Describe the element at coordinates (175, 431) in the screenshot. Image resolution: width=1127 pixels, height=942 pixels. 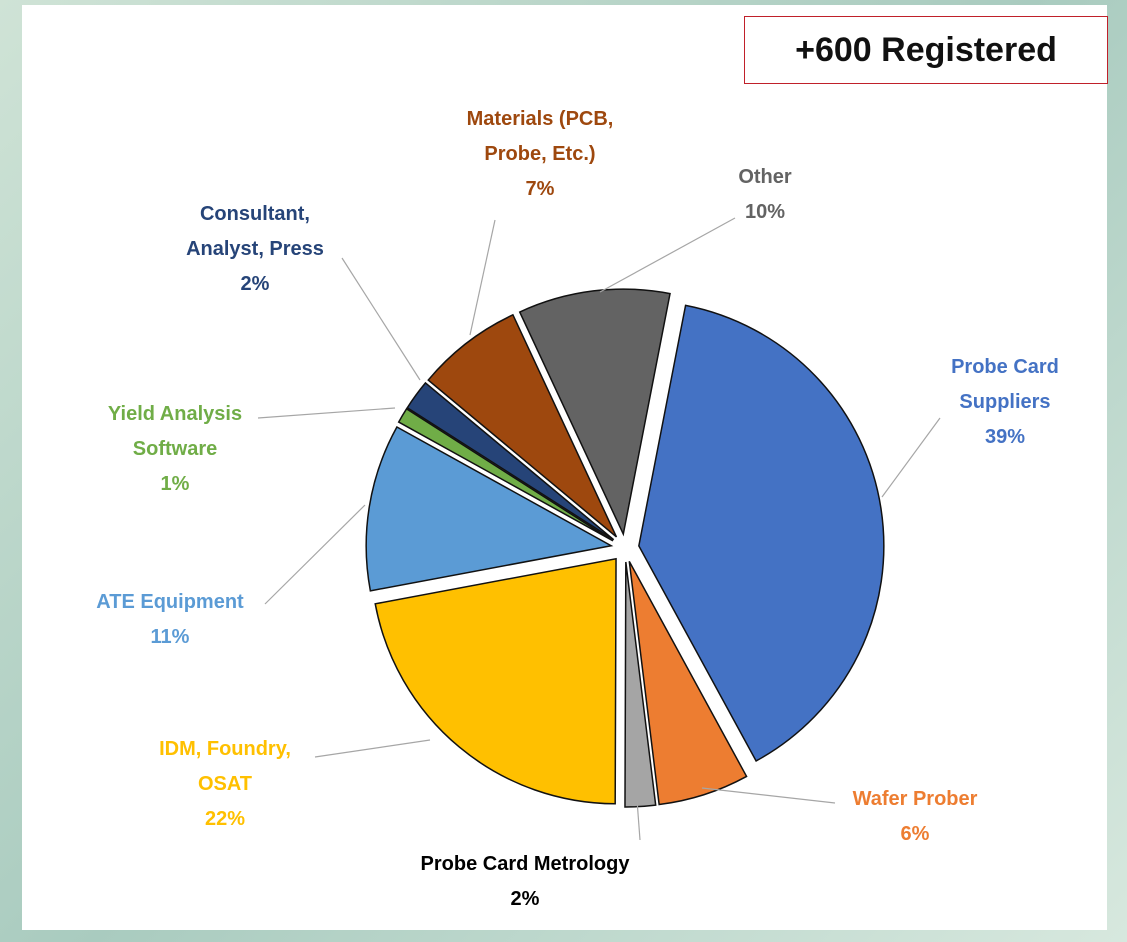
I see `category-label: Yield Analysis Software` at that location.